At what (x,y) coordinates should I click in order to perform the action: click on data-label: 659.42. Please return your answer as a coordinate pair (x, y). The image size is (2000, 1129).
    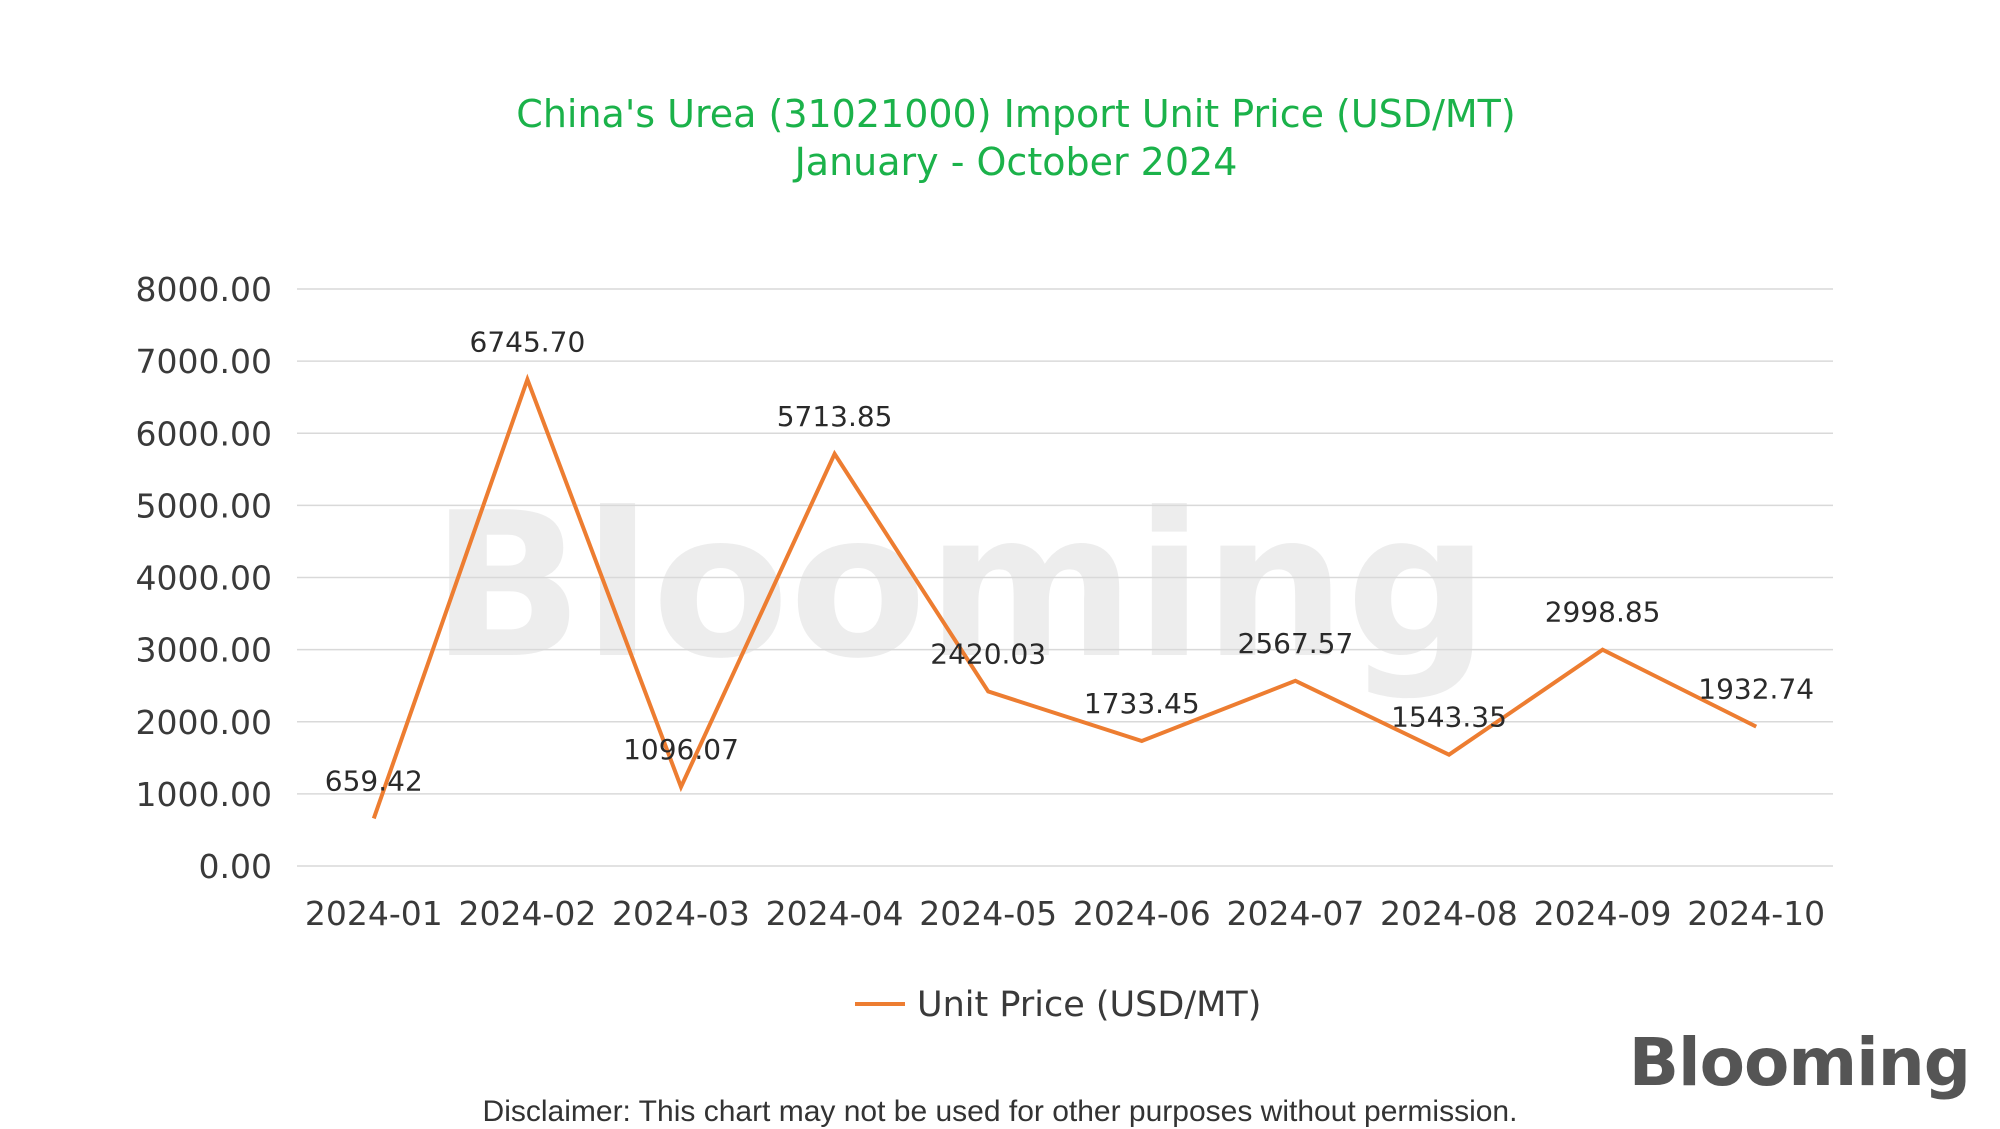
    Looking at the image, I should click on (374, 780).